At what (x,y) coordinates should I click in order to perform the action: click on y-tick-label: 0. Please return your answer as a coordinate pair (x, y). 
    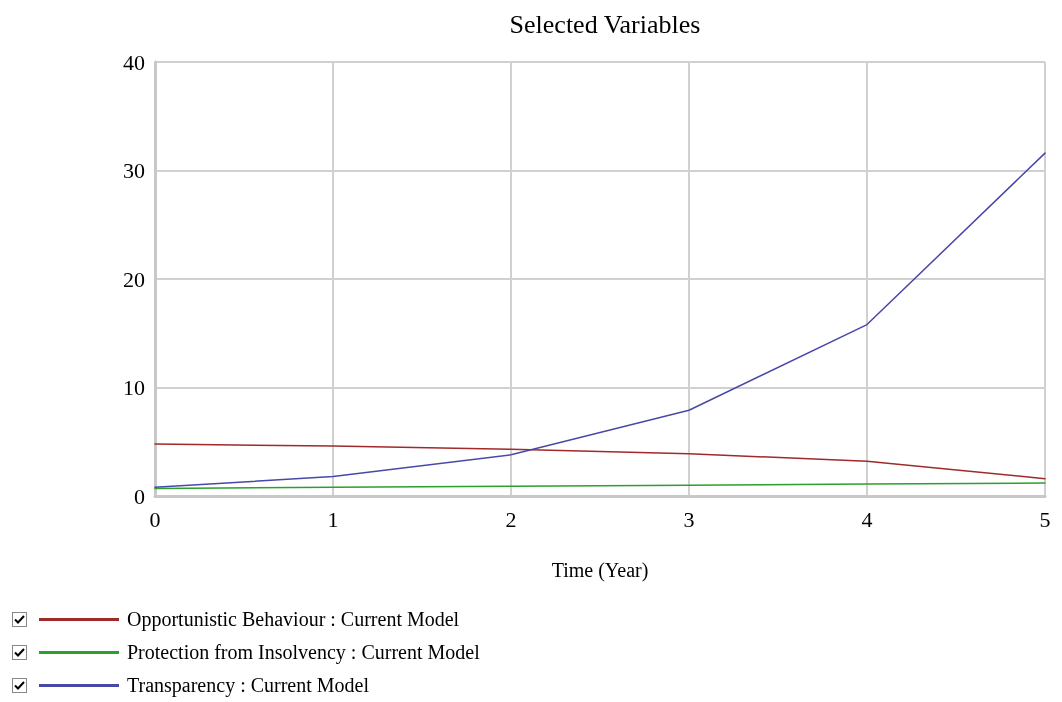
    Looking at the image, I should click on (139, 496).